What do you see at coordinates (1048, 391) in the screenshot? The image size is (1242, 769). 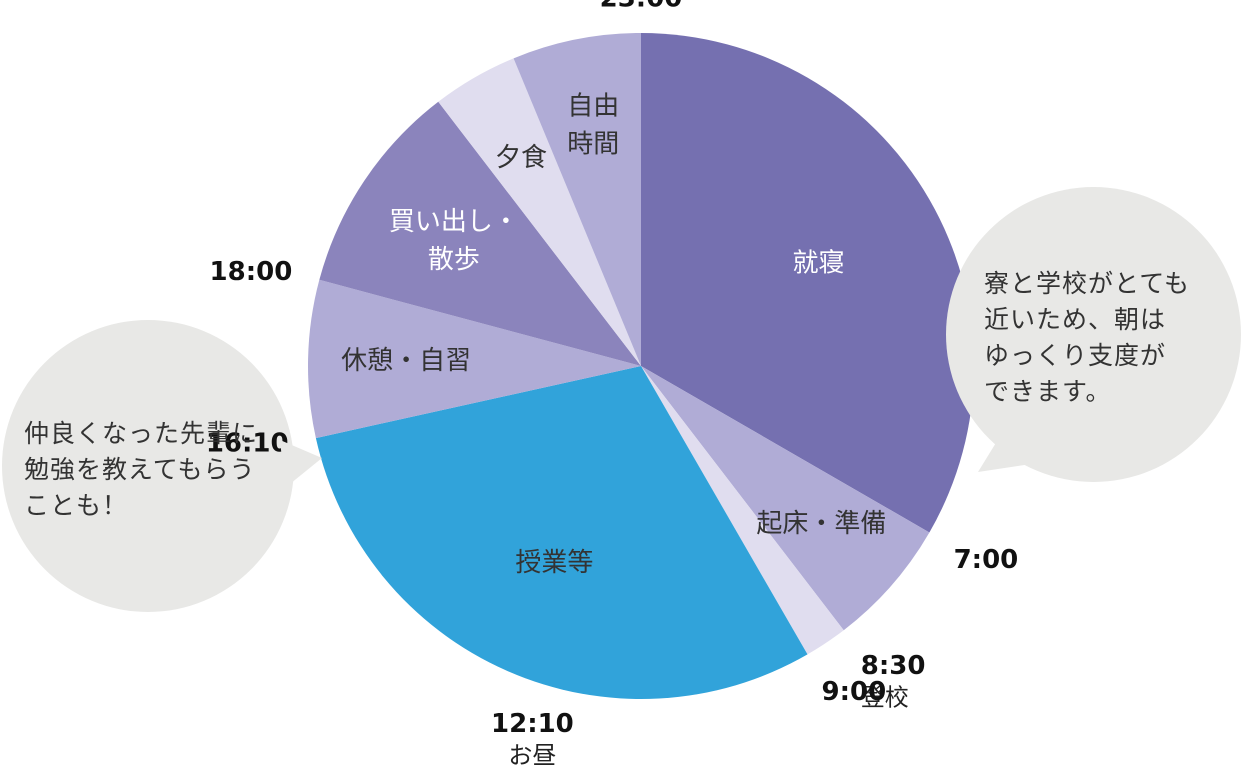 I see `callout-line: できます。` at bounding box center [1048, 391].